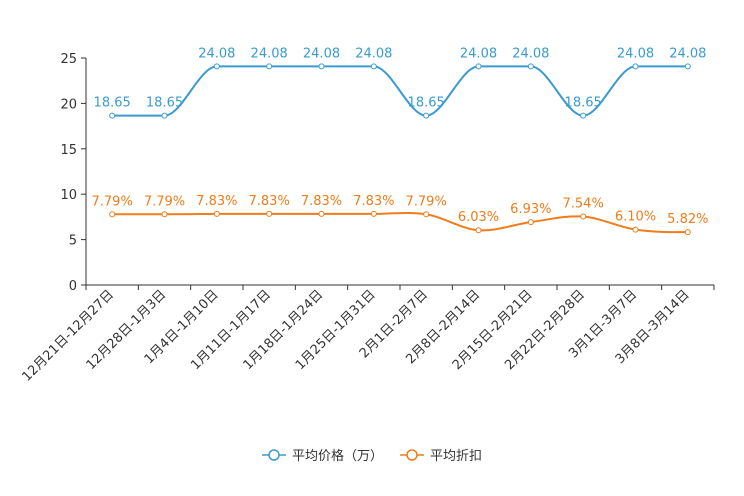 Image resolution: width=744 pixels, height=496 pixels. I want to click on legend-label: 平均价格（万）, so click(337, 456).